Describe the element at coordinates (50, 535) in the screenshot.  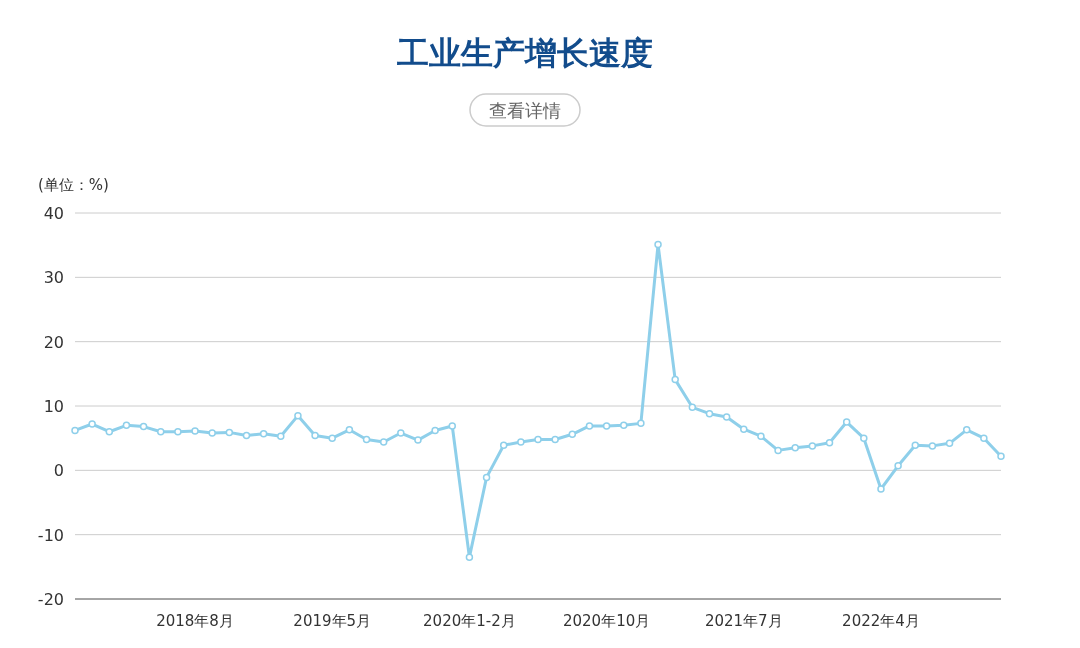
I see `y-tick-label: -10` at that location.